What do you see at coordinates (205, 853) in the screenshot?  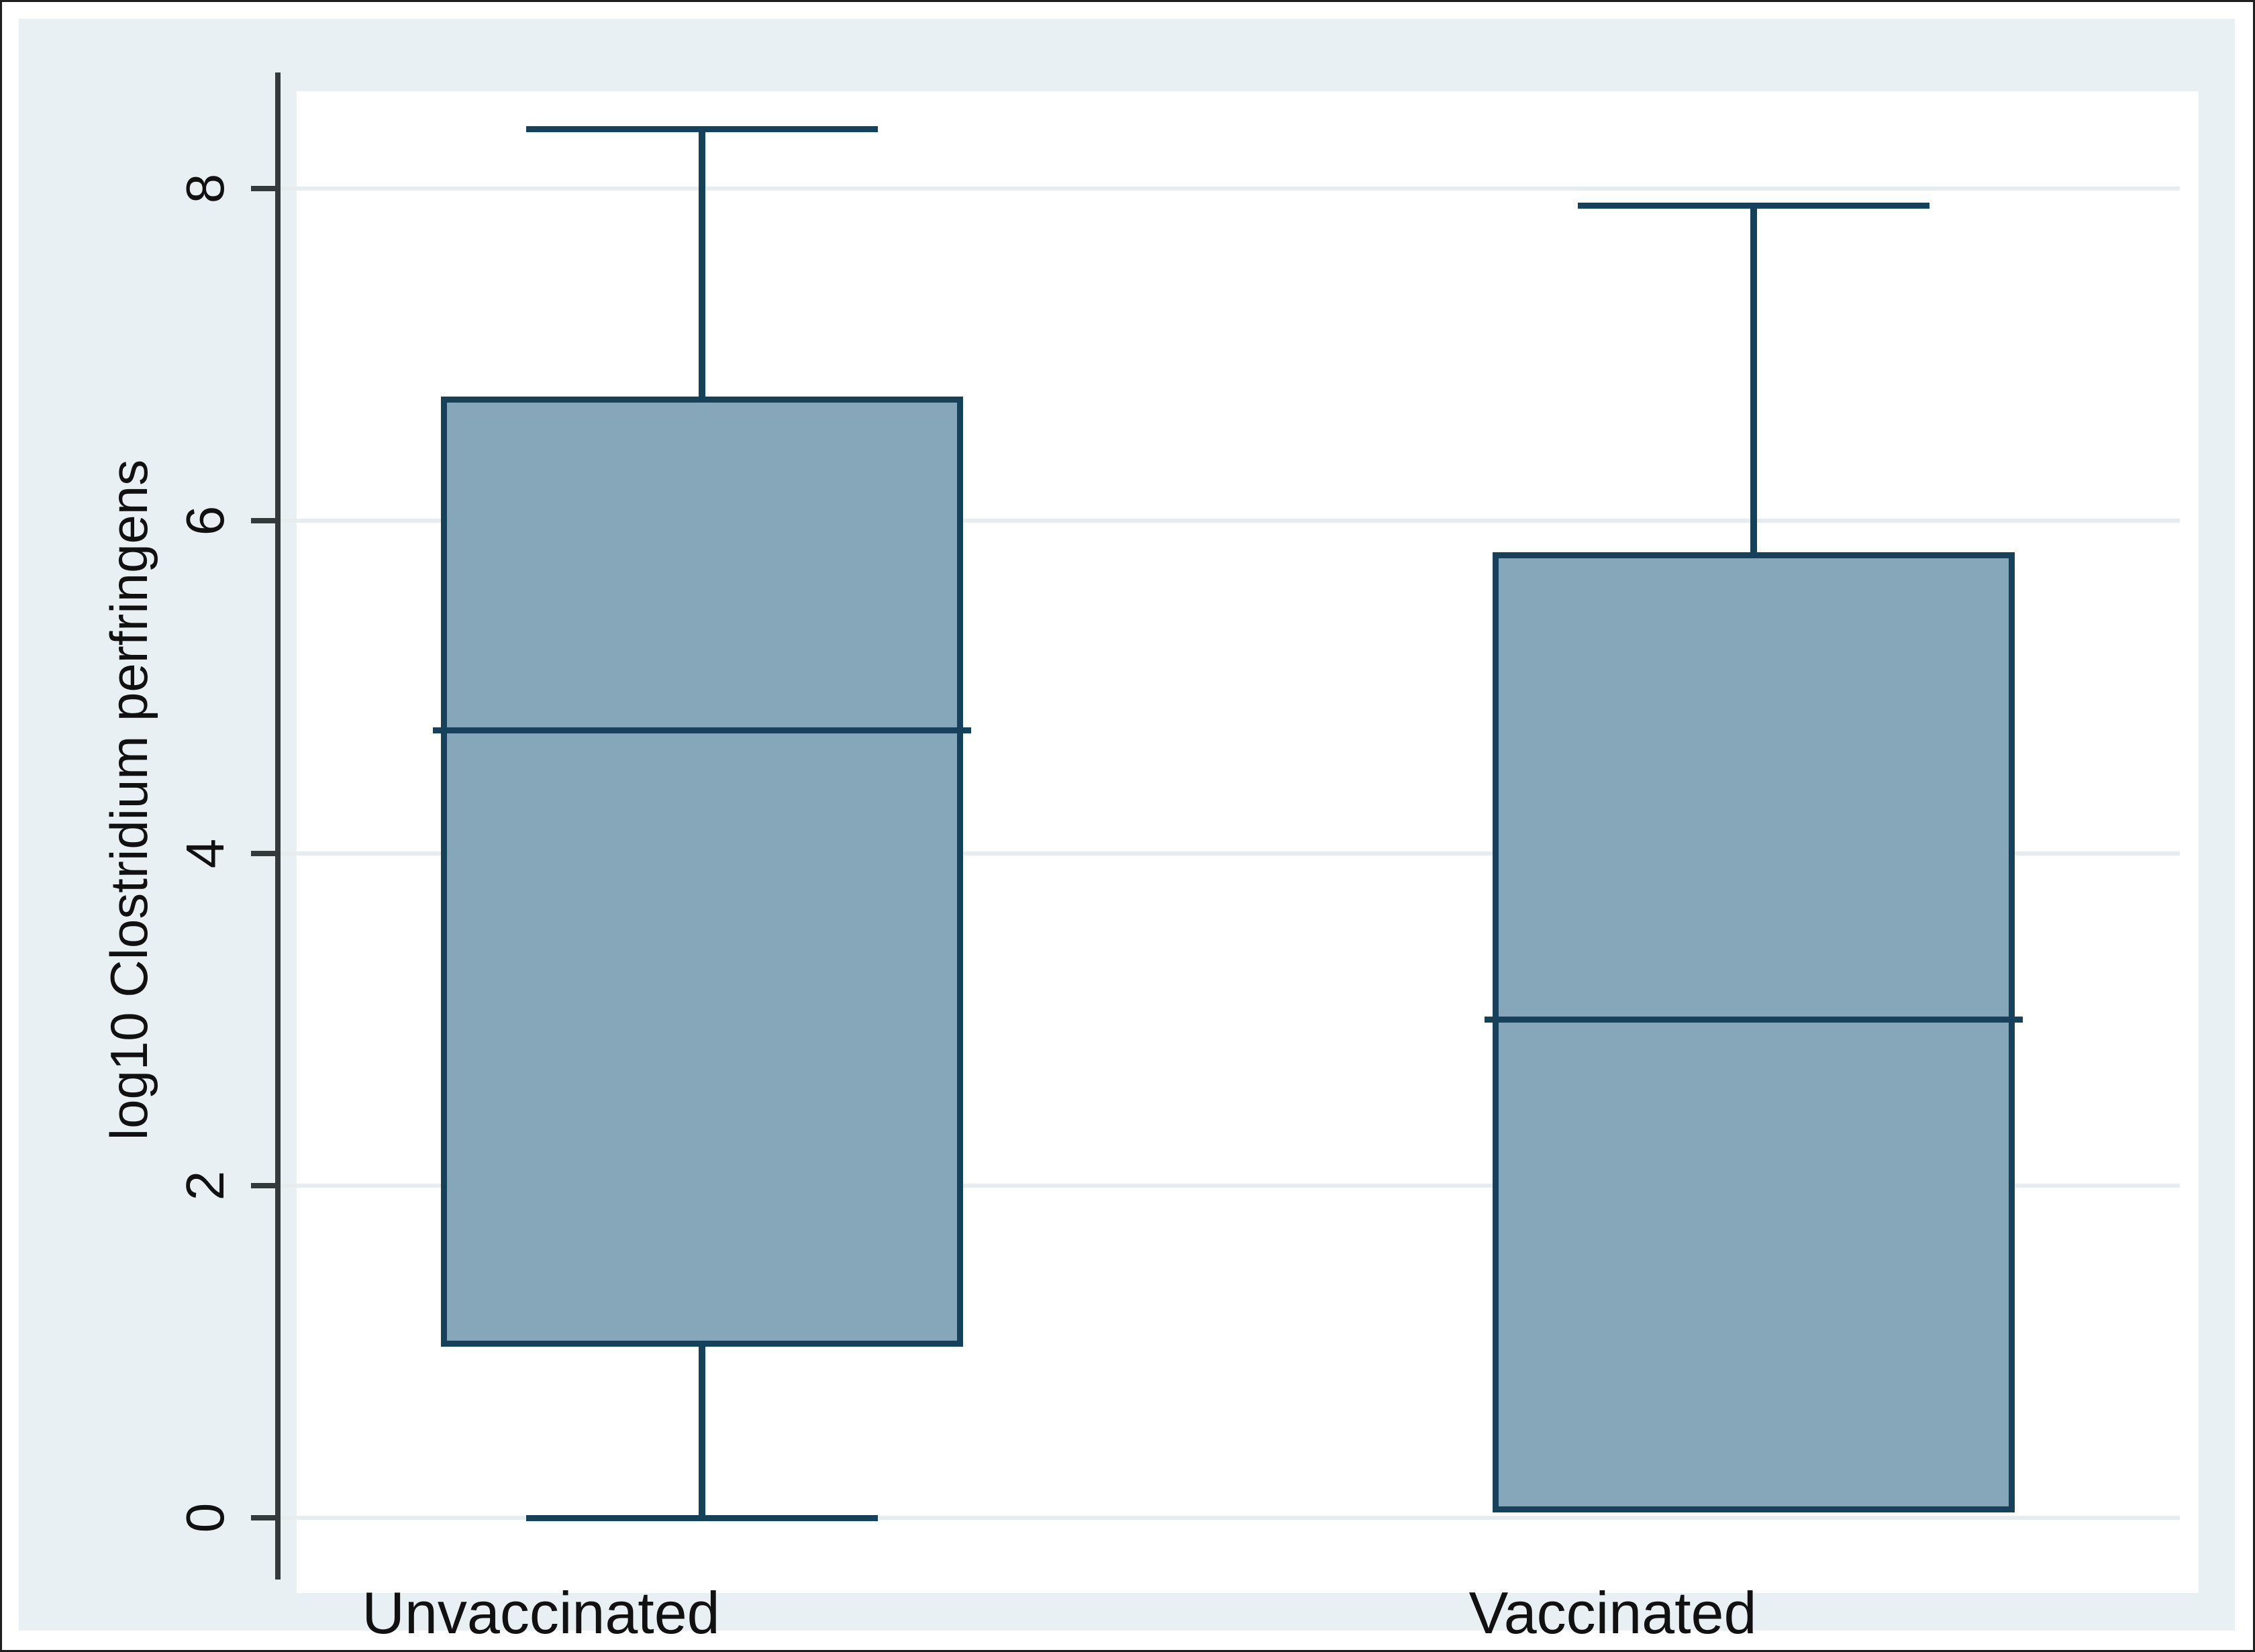 I see `y-tick-label: 4` at bounding box center [205, 853].